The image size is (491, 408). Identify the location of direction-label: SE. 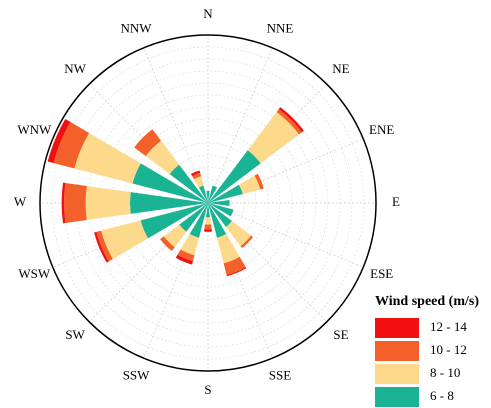
(340, 334).